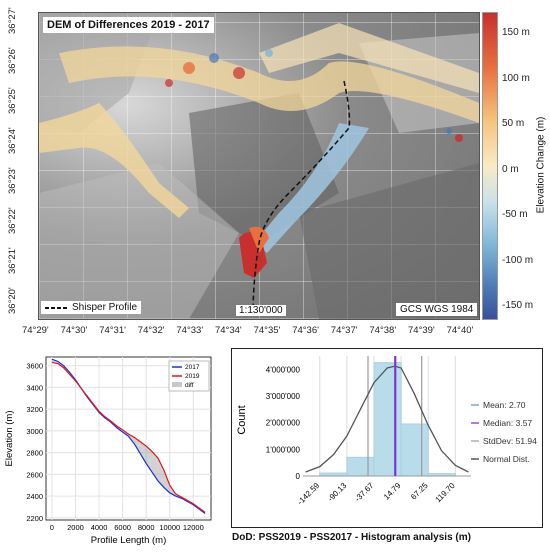 The width and height of the screenshot is (550, 555). What do you see at coordinates (34, 453) in the screenshot?
I see `y-tick-label: 2800` at bounding box center [34, 453].